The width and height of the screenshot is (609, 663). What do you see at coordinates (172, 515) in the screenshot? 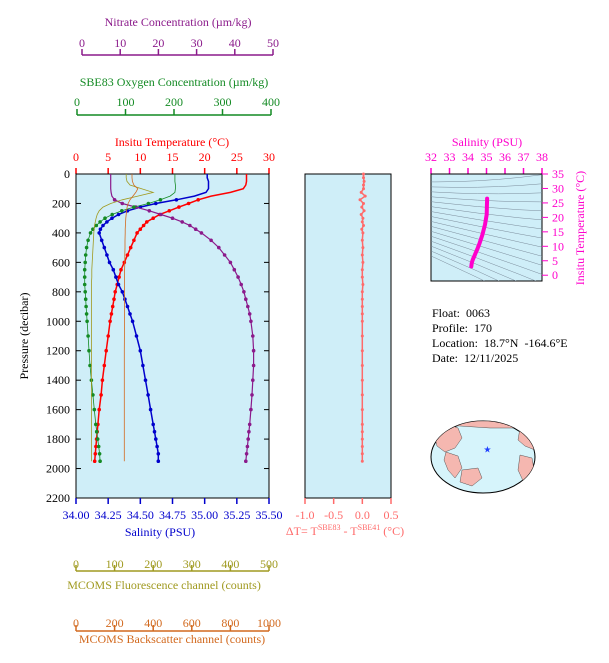
I see `salinity-tick-label: 34.75` at bounding box center [172, 515].